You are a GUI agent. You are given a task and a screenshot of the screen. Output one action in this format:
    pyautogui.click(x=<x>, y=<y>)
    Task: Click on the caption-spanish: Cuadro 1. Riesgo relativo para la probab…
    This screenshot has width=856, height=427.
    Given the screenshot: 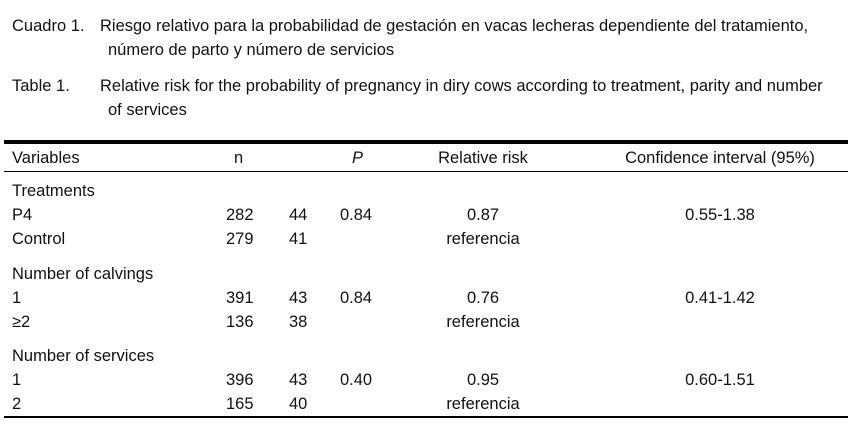 What is the action you would take?
    pyautogui.click(x=410, y=38)
    